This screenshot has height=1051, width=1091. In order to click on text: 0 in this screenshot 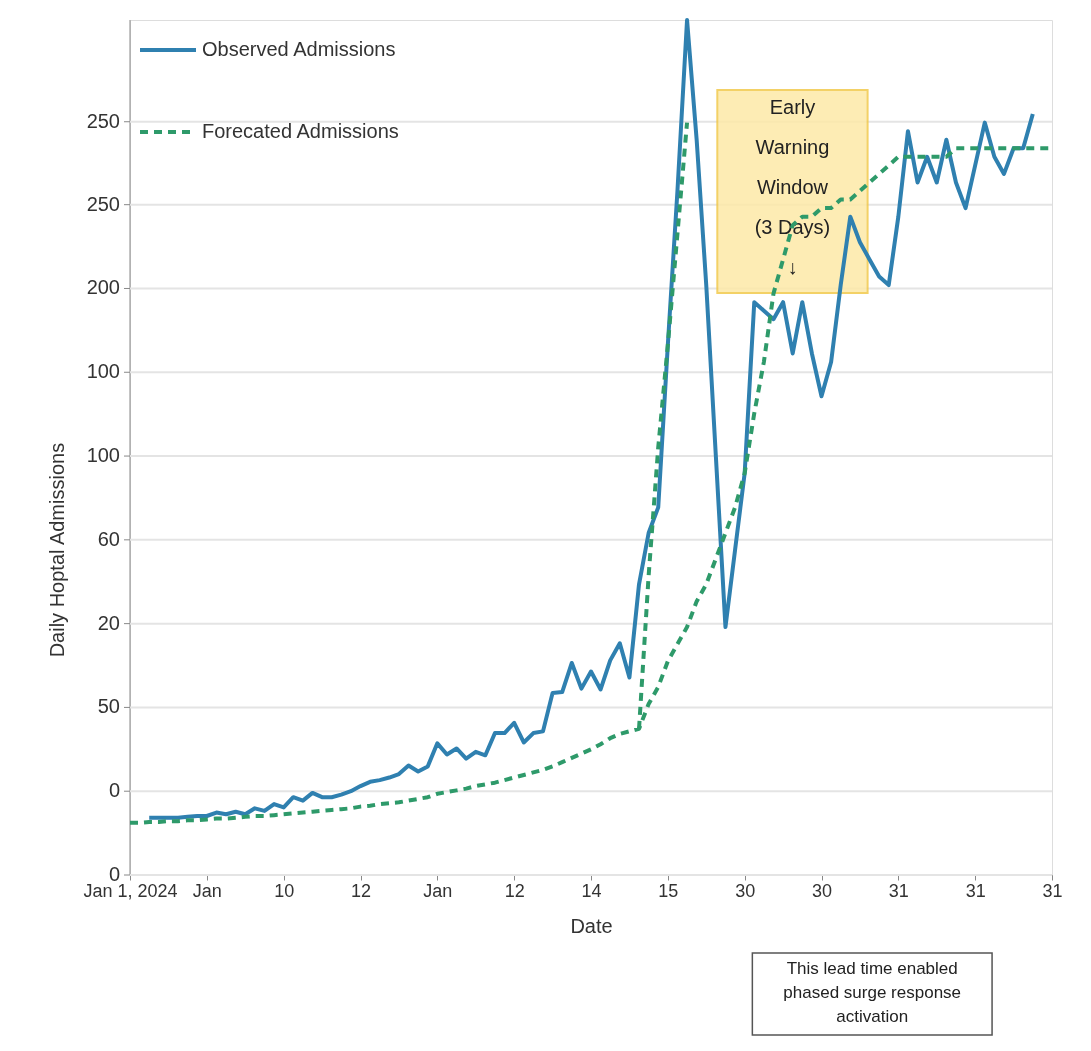, I will do `click(114, 790)`.